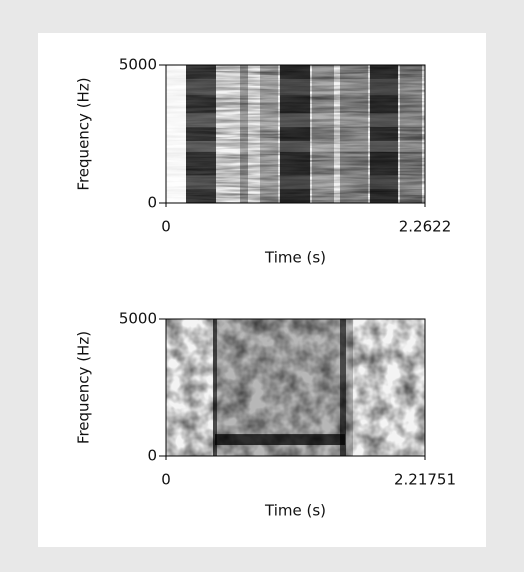  I want to click on x-tick-label: 2.2622, so click(425, 227).